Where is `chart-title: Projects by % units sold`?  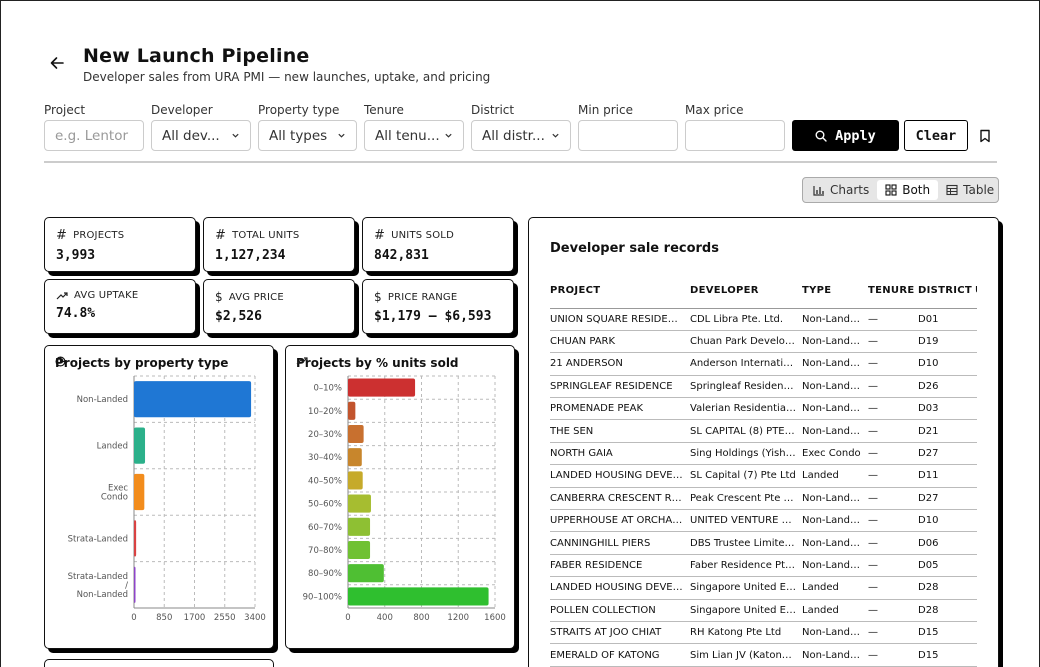
chart-title: Projects by % units sold is located at coordinates (377, 363).